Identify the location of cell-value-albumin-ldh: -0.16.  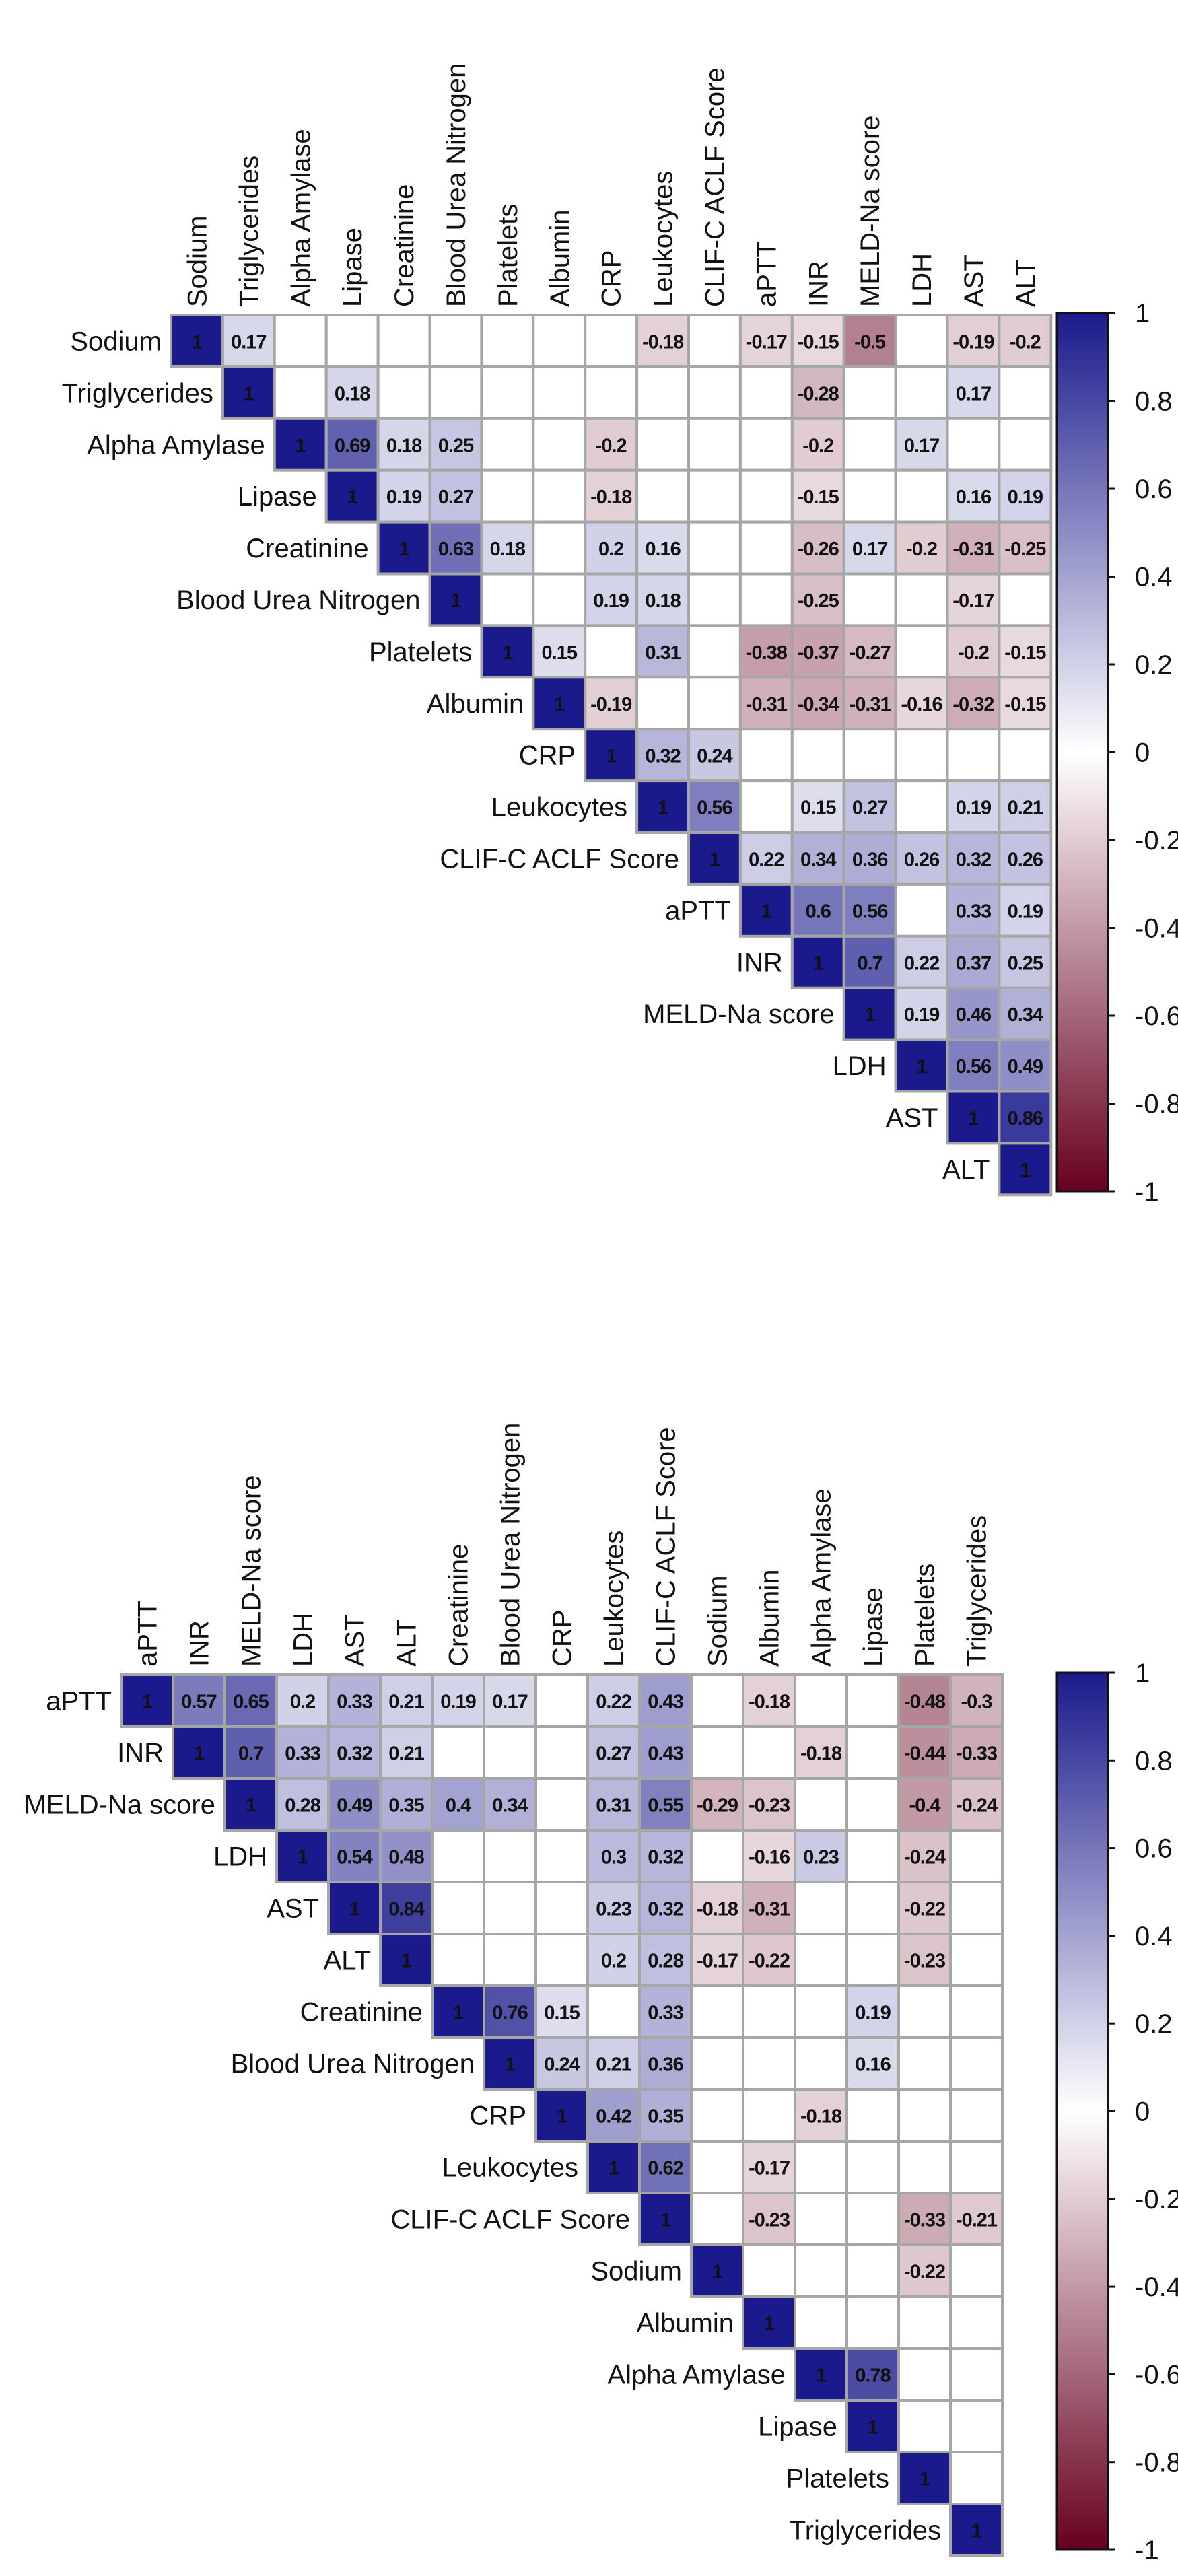
(921, 705).